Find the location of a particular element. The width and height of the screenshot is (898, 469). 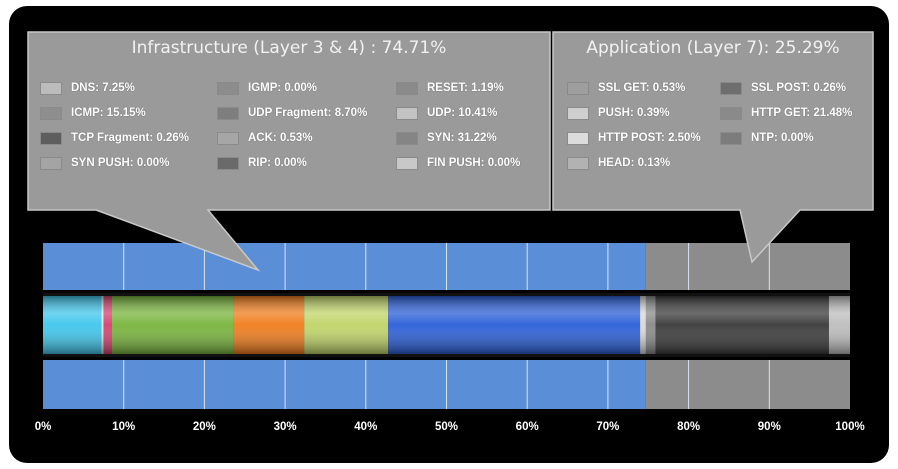

x-tick-label: 40% is located at coordinates (366, 427).